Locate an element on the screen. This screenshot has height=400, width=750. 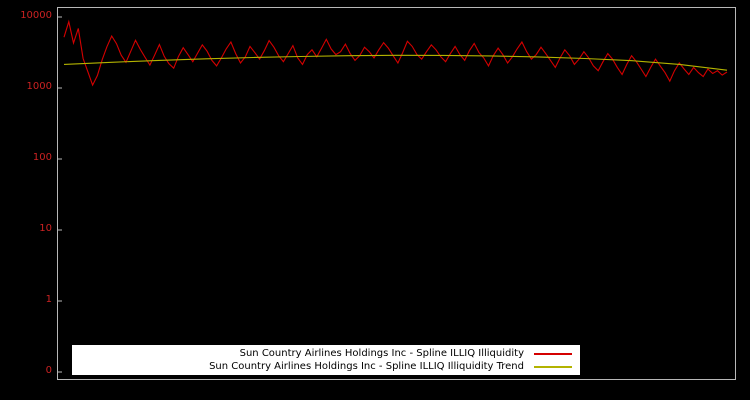
y-tick-label: 10000 is located at coordinates (36, 15).